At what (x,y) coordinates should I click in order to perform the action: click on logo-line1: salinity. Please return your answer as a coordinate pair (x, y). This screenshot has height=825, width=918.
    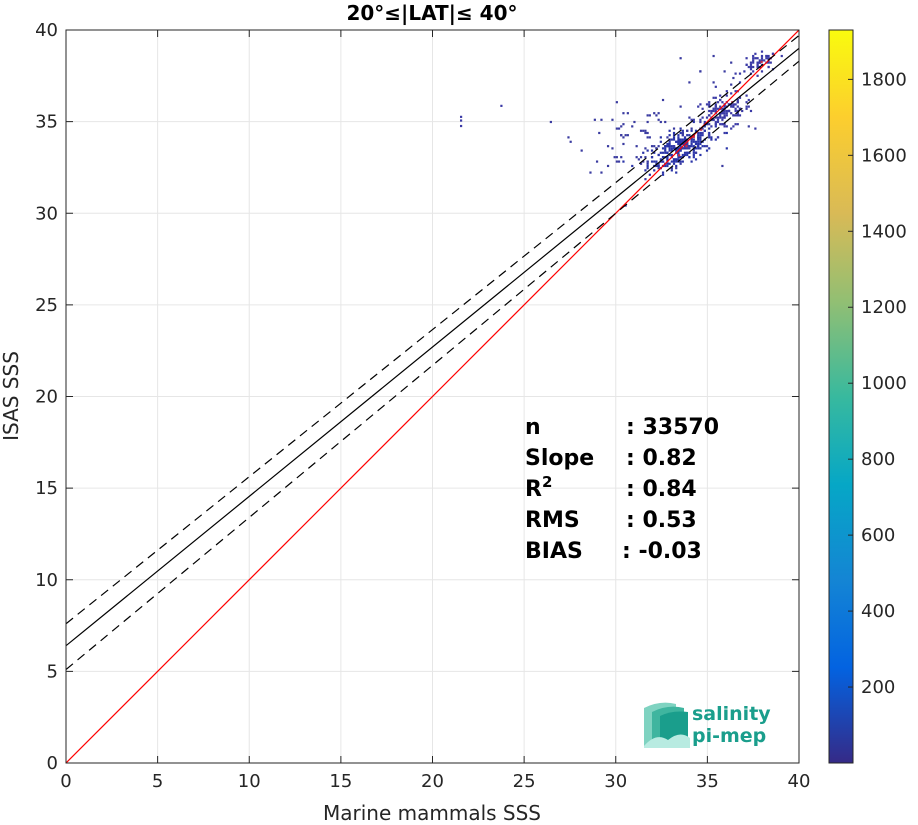
    Looking at the image, I should click on (731, 714).